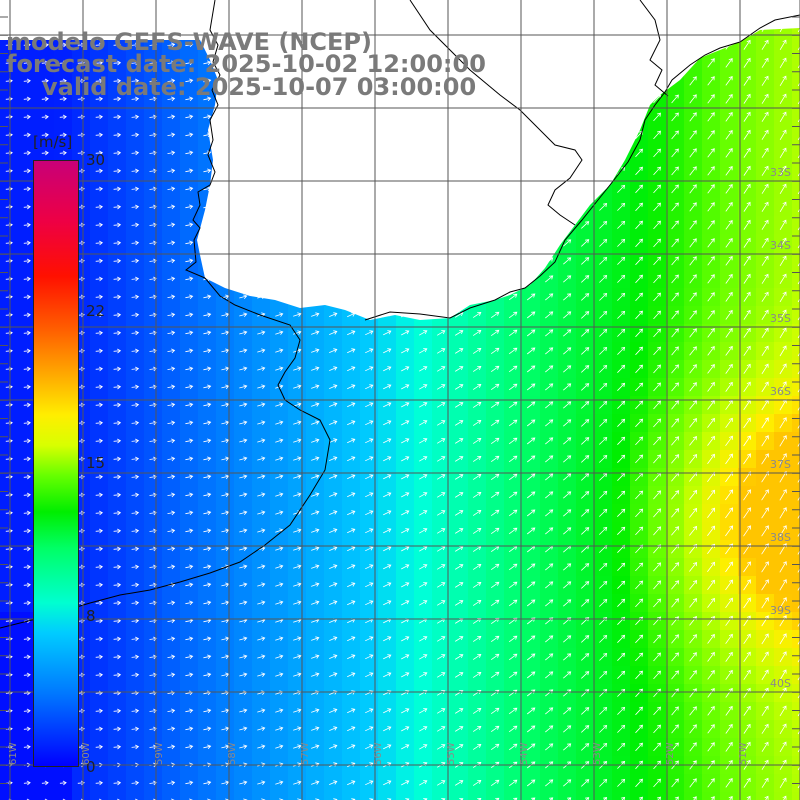 The width and height of the screenshot is (800, 800). I want to click on latitude-label: 39S, so click(780, 610).